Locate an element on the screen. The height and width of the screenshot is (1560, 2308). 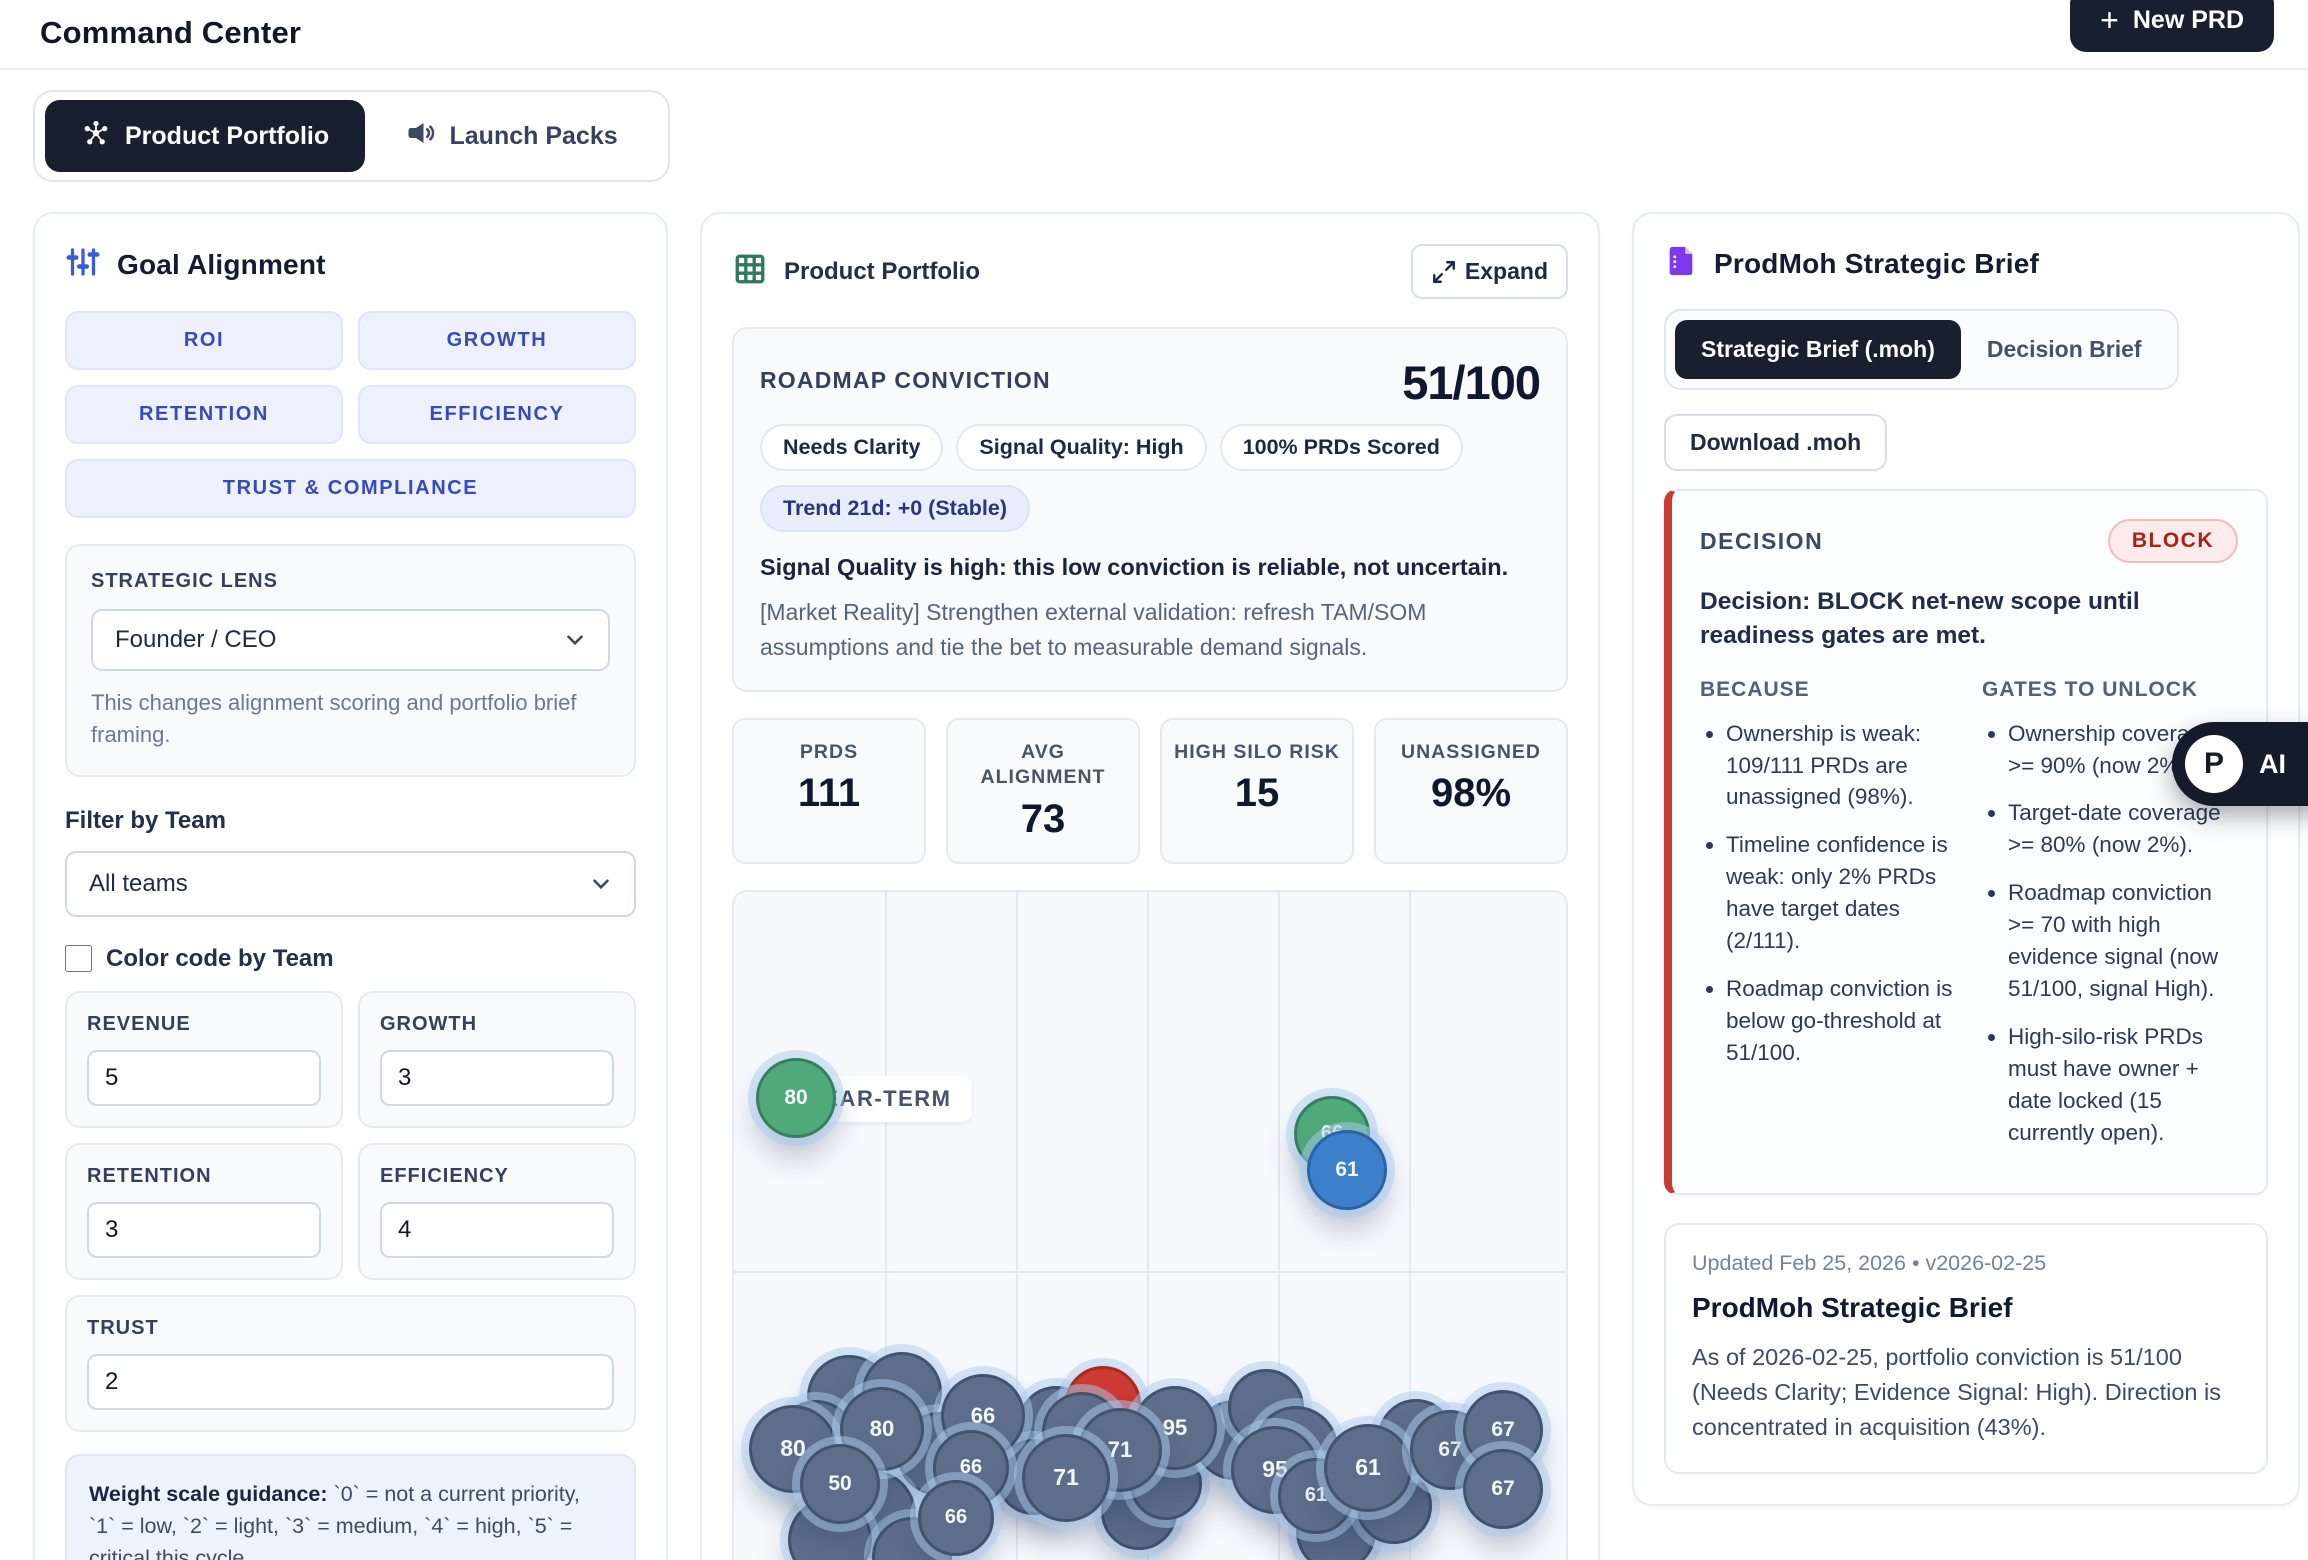
team-filter-value: All teams is located at coordinates (138, 883).